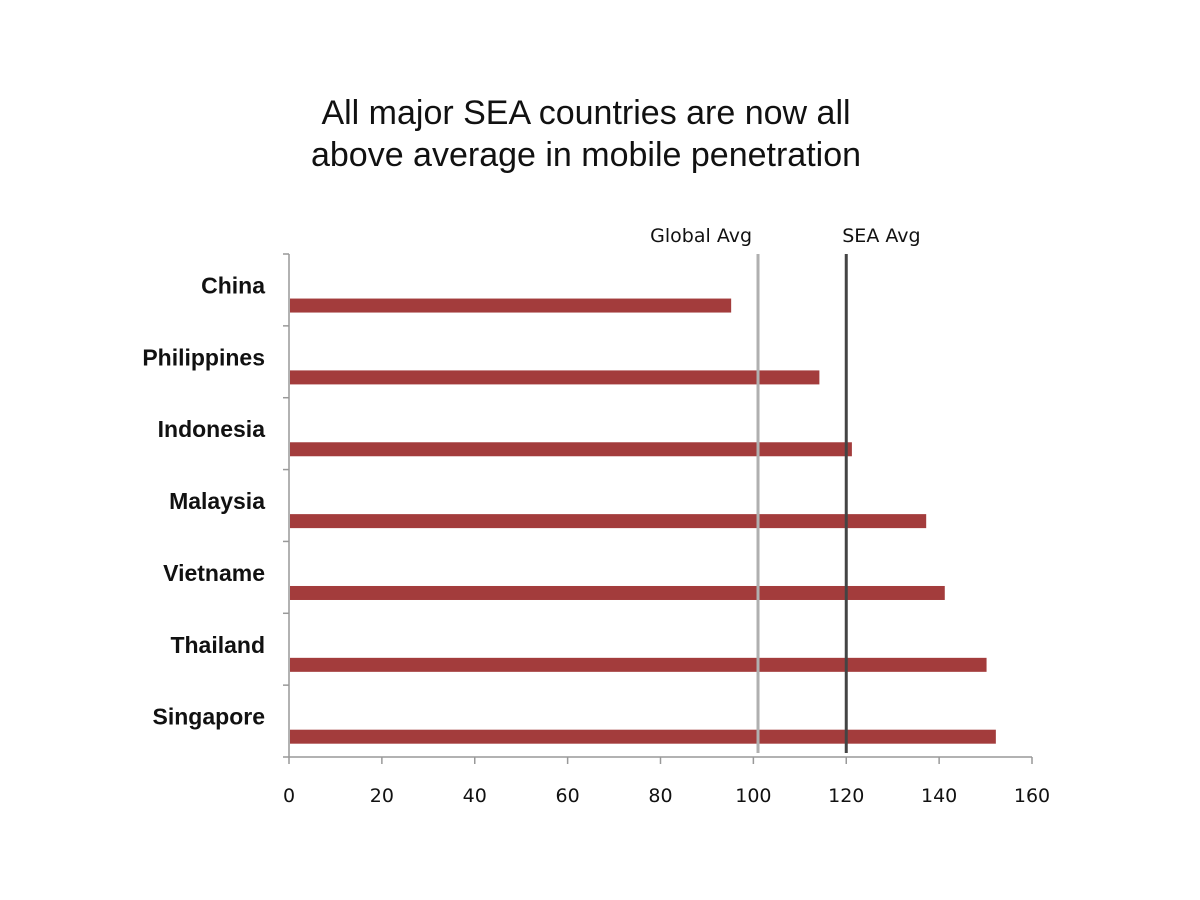 The image size is (1200, 900). What do you see at coordinates (511, 305) in the screenshot?
I see `bar-china` at bounding box center [511, 305].